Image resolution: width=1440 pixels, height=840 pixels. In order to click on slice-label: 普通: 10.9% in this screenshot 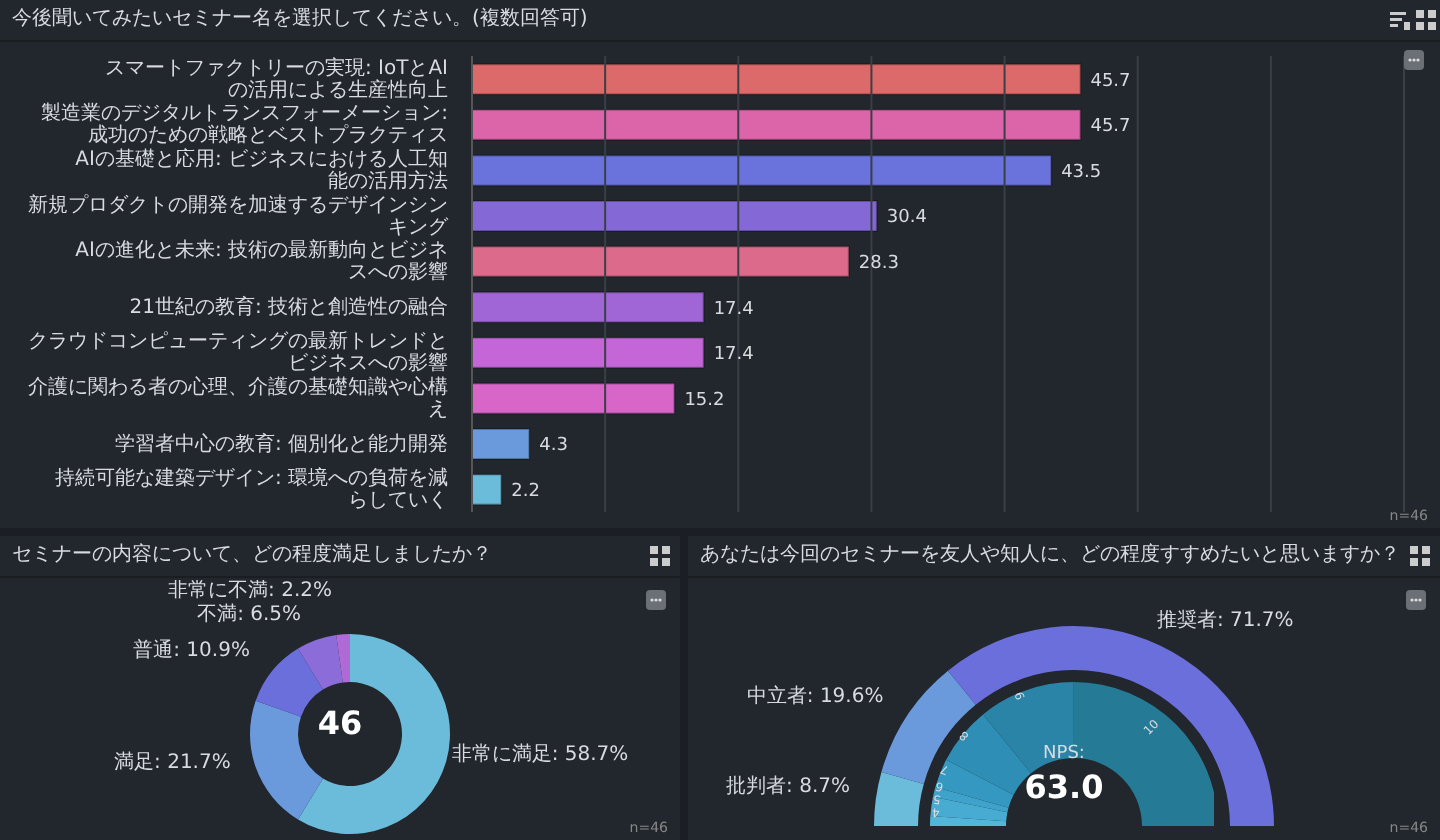, I will do `click(191, 649)`.